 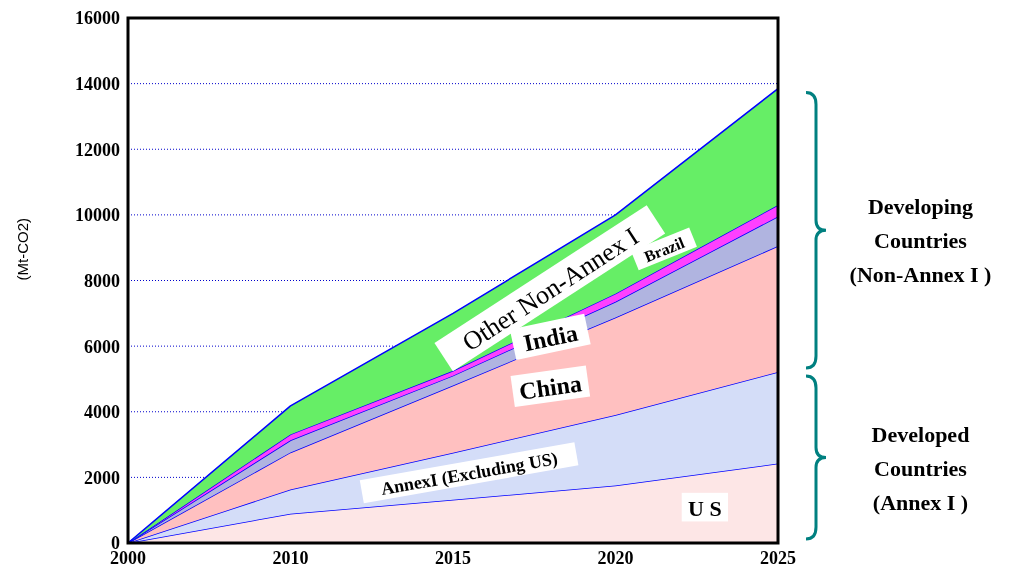 What do you see at coordinates (550, 338) in the screenshot?
I see `series-label: India` at bounding box center [550, 338].